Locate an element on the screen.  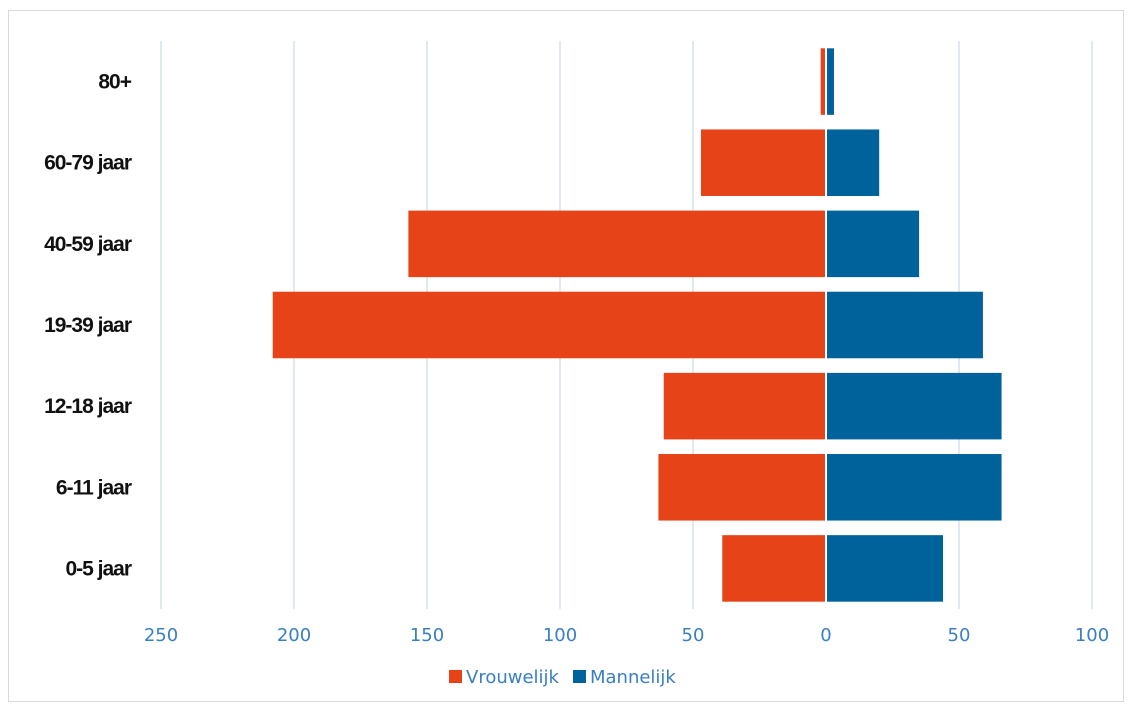
x-tick-label-6: 50 is located at coordinates (959, 635).